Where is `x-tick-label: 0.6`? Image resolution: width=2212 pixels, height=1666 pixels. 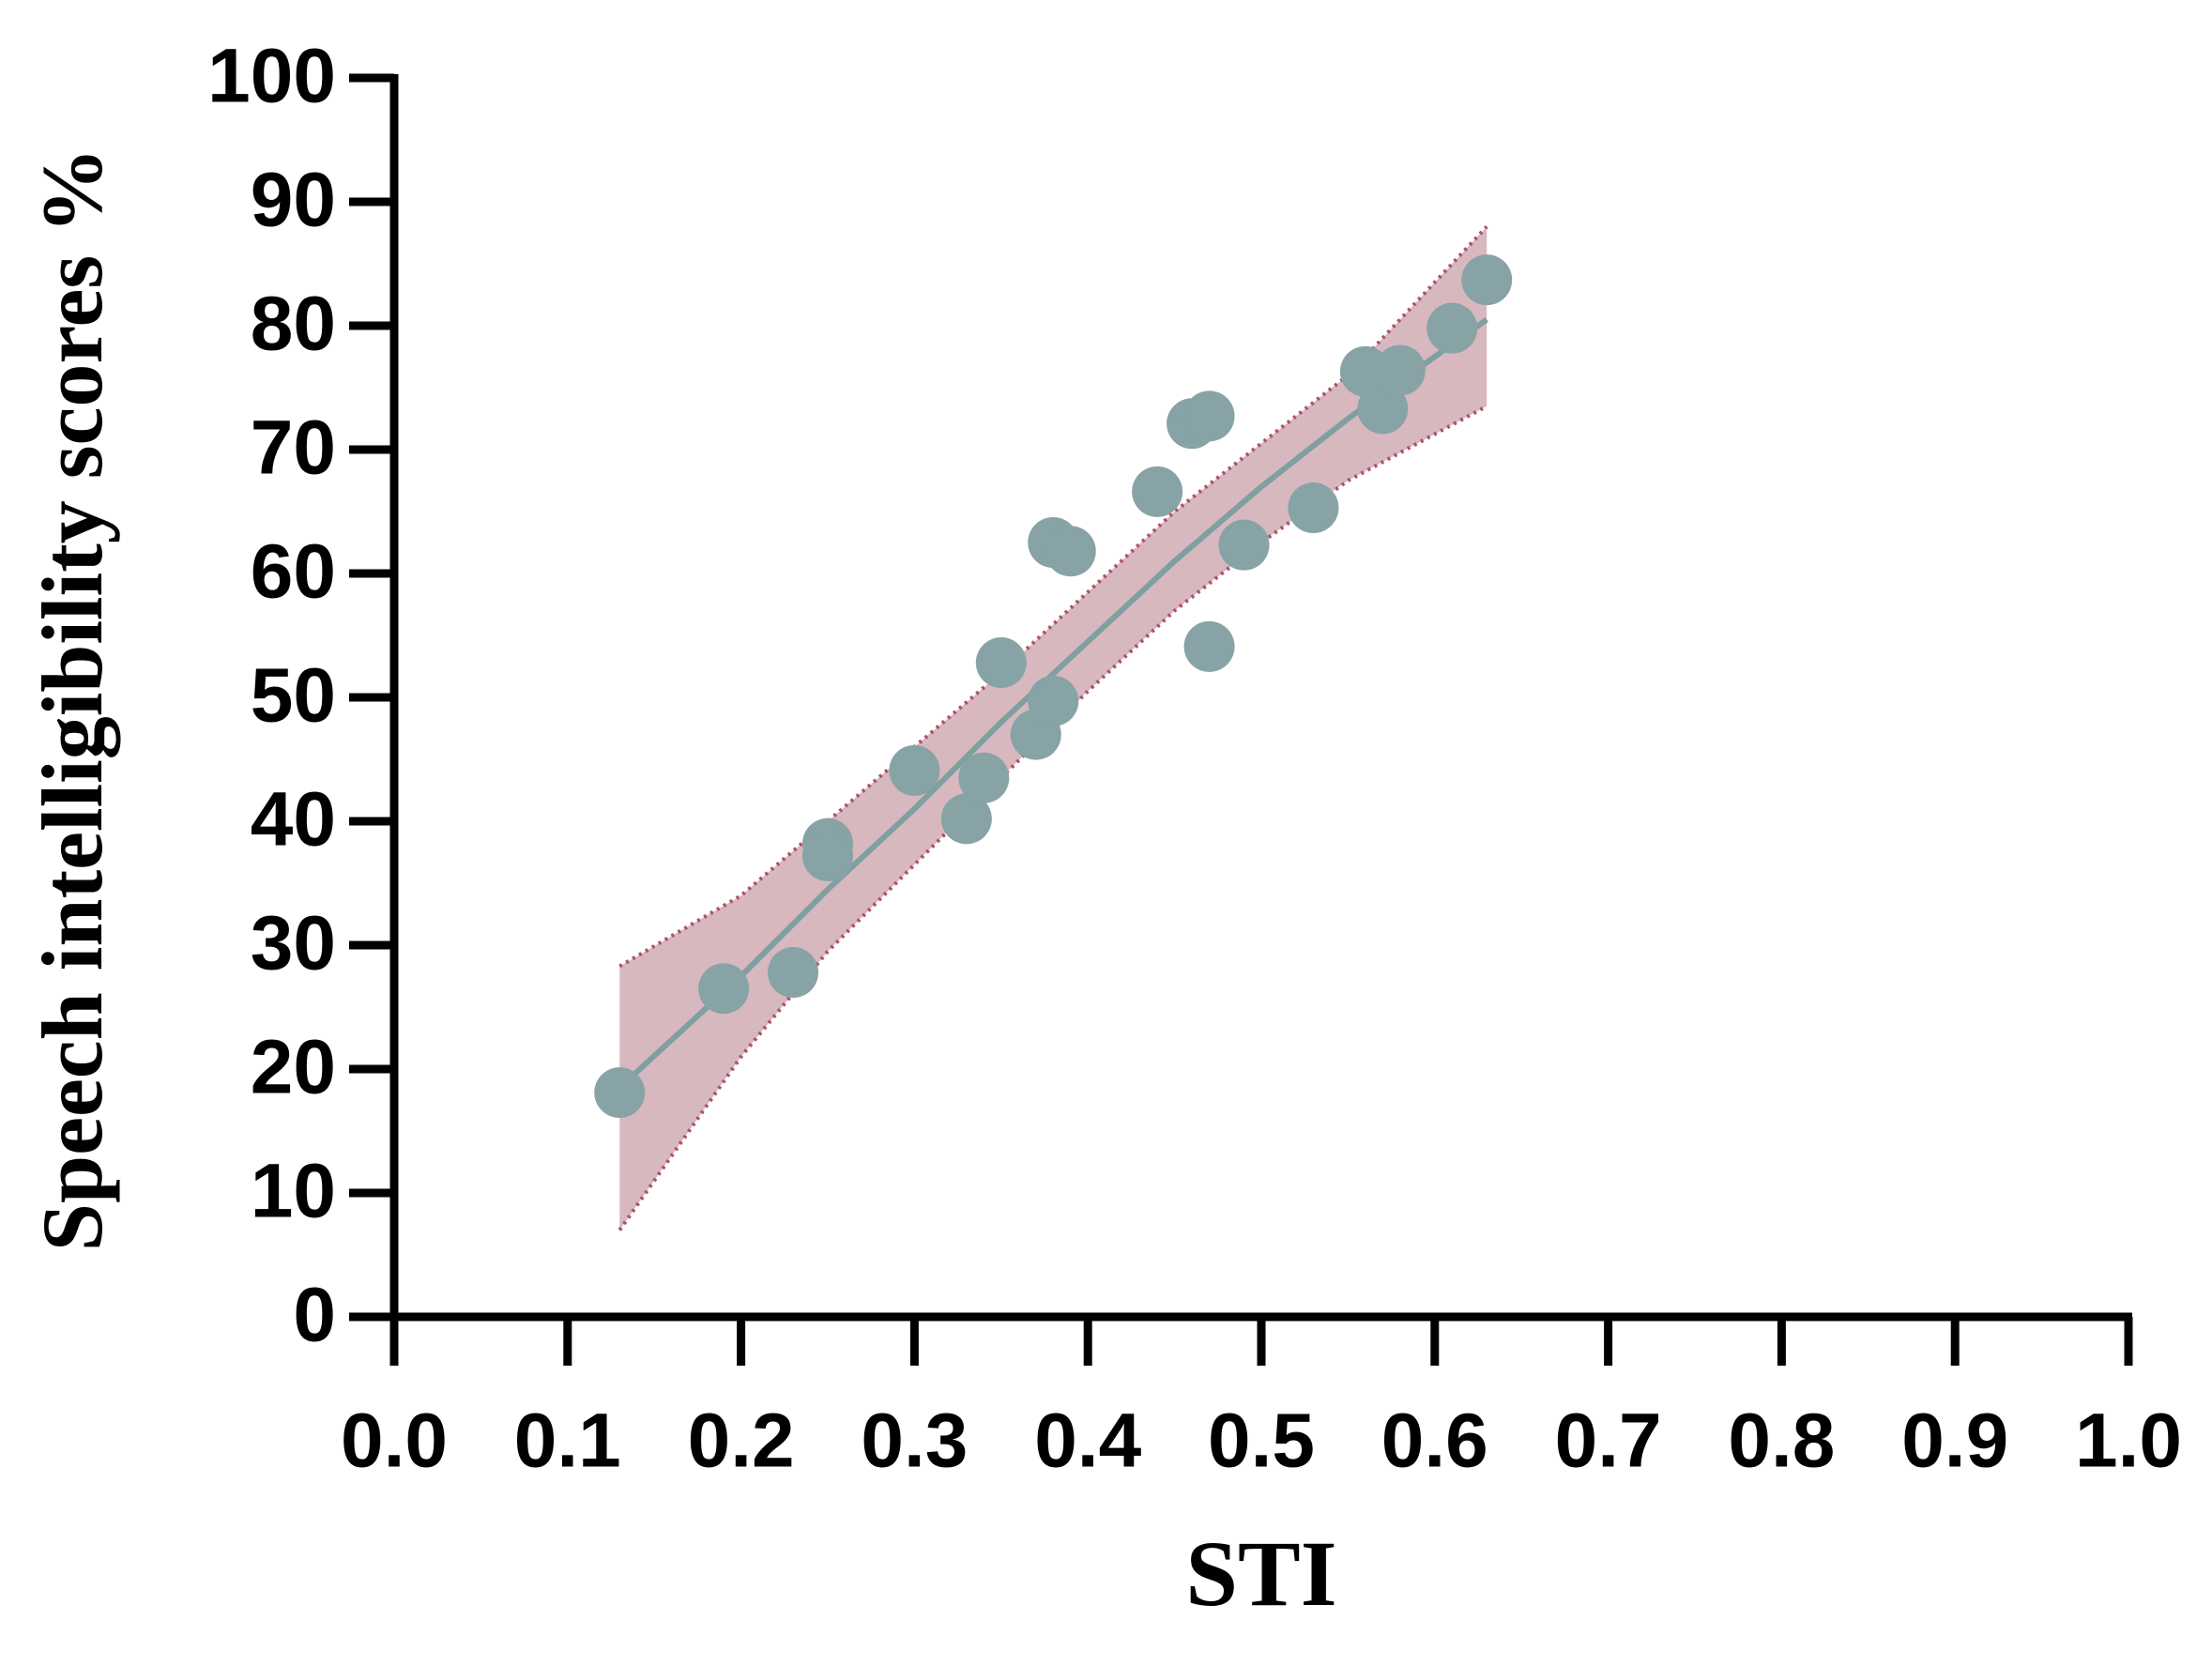
x-tick-label: 0.6 is located at coordinates (1434, 1441).